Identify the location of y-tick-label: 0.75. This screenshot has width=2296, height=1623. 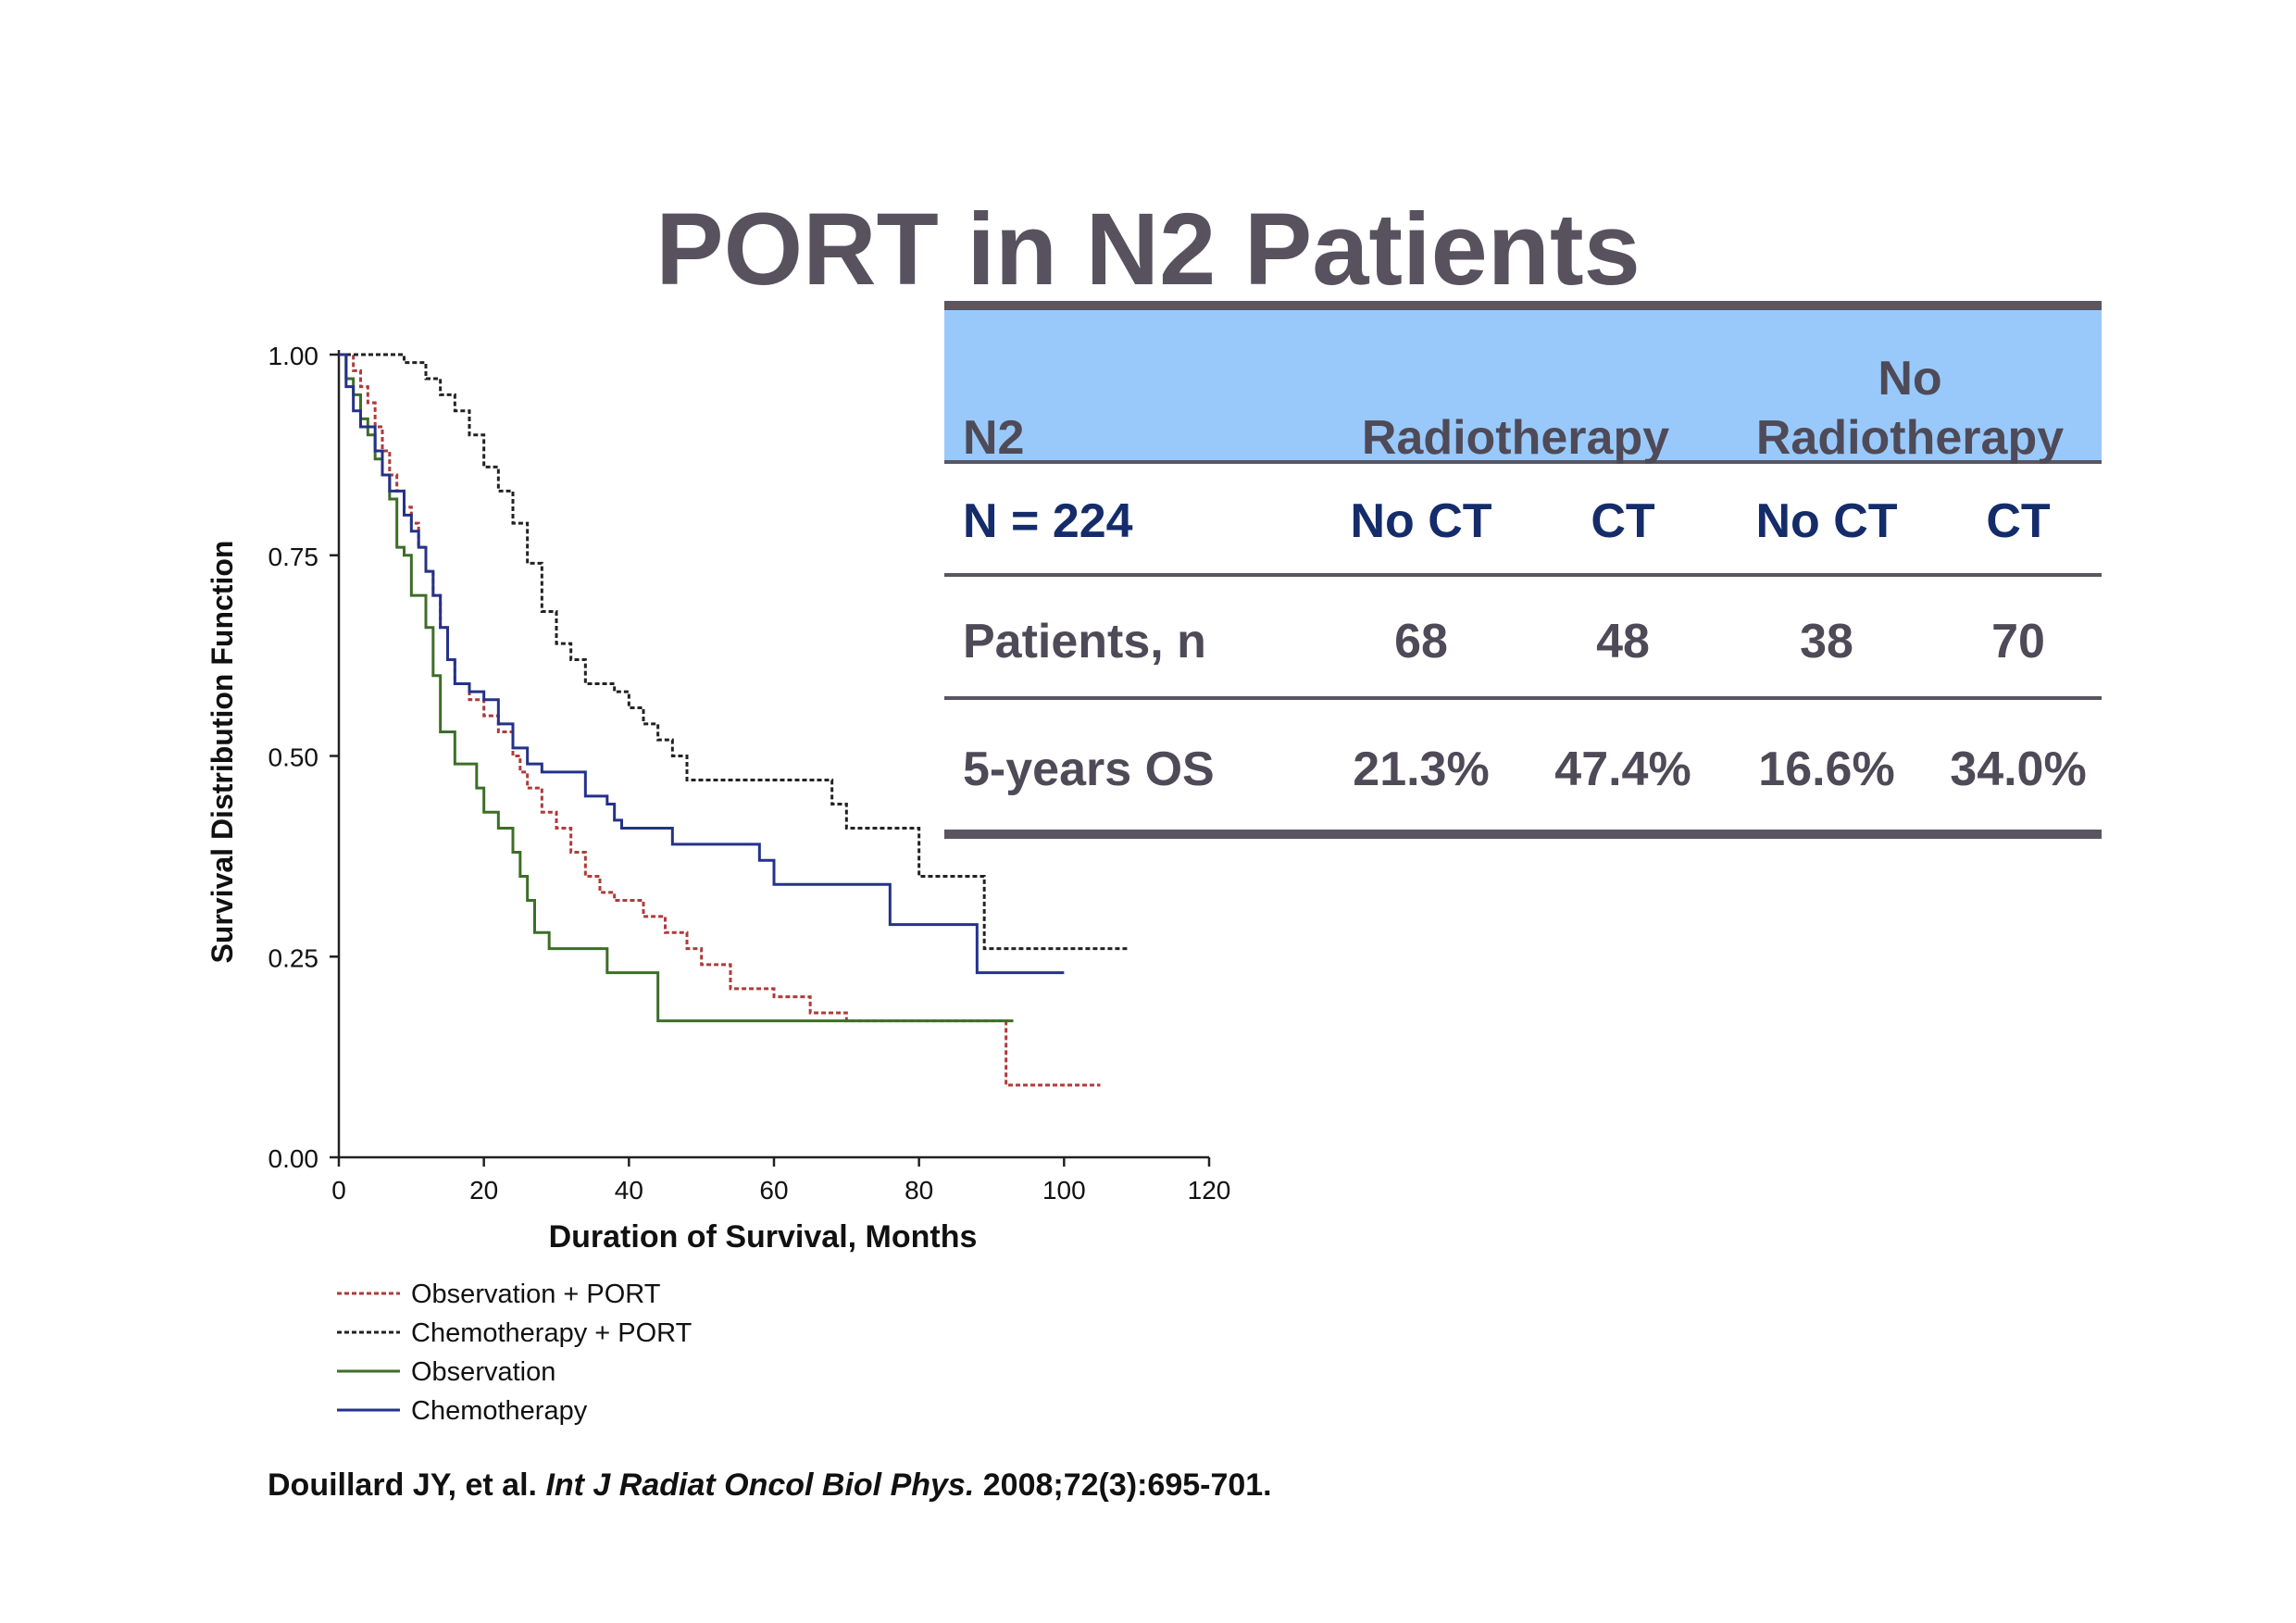
(293, 557).